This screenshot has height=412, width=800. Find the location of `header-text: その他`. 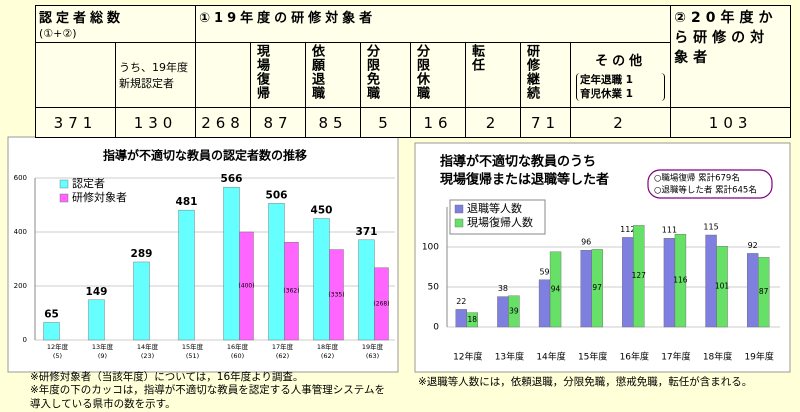

header-text: その他 is located at coordinates (621, 61).